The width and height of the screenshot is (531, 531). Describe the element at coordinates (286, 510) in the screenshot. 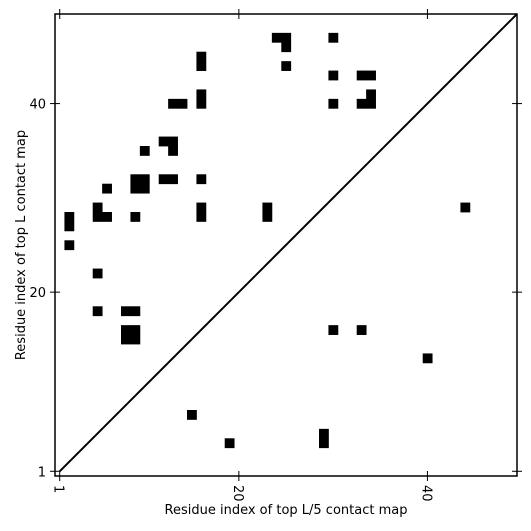

I see `x-axis-label: Residue index of top L/5 contact map` at that location.